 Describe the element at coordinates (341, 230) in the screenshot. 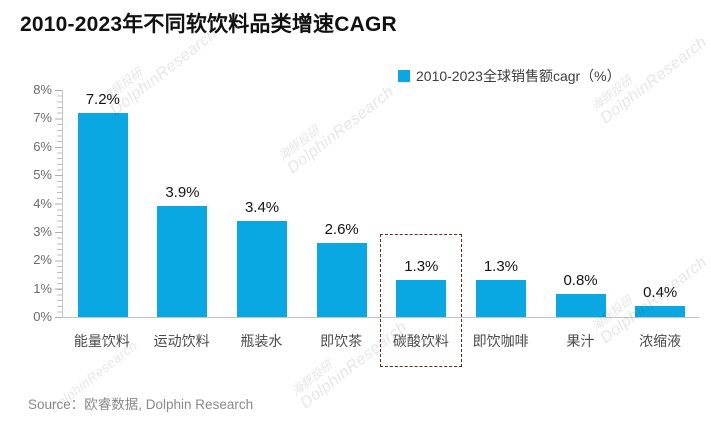

I see `bar-value-label: 2.6%` at that location.